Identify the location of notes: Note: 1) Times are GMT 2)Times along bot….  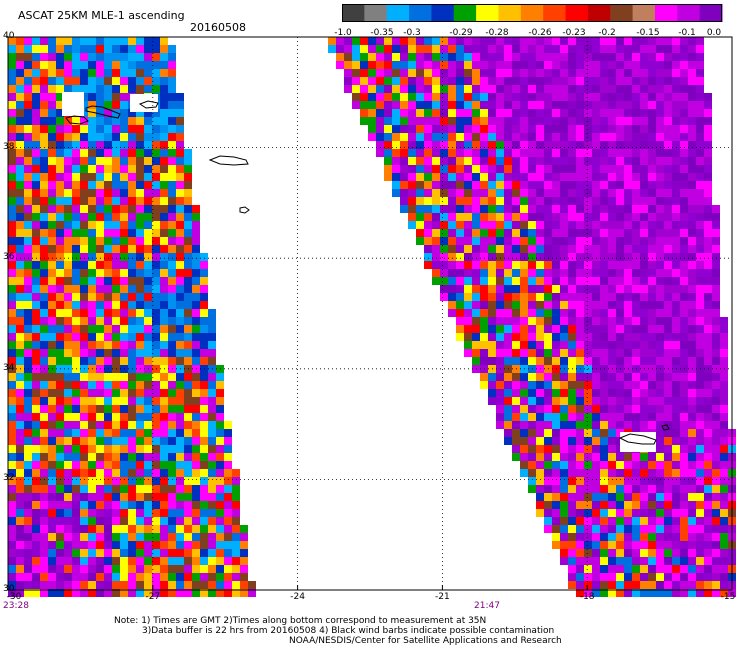
(338, 631).